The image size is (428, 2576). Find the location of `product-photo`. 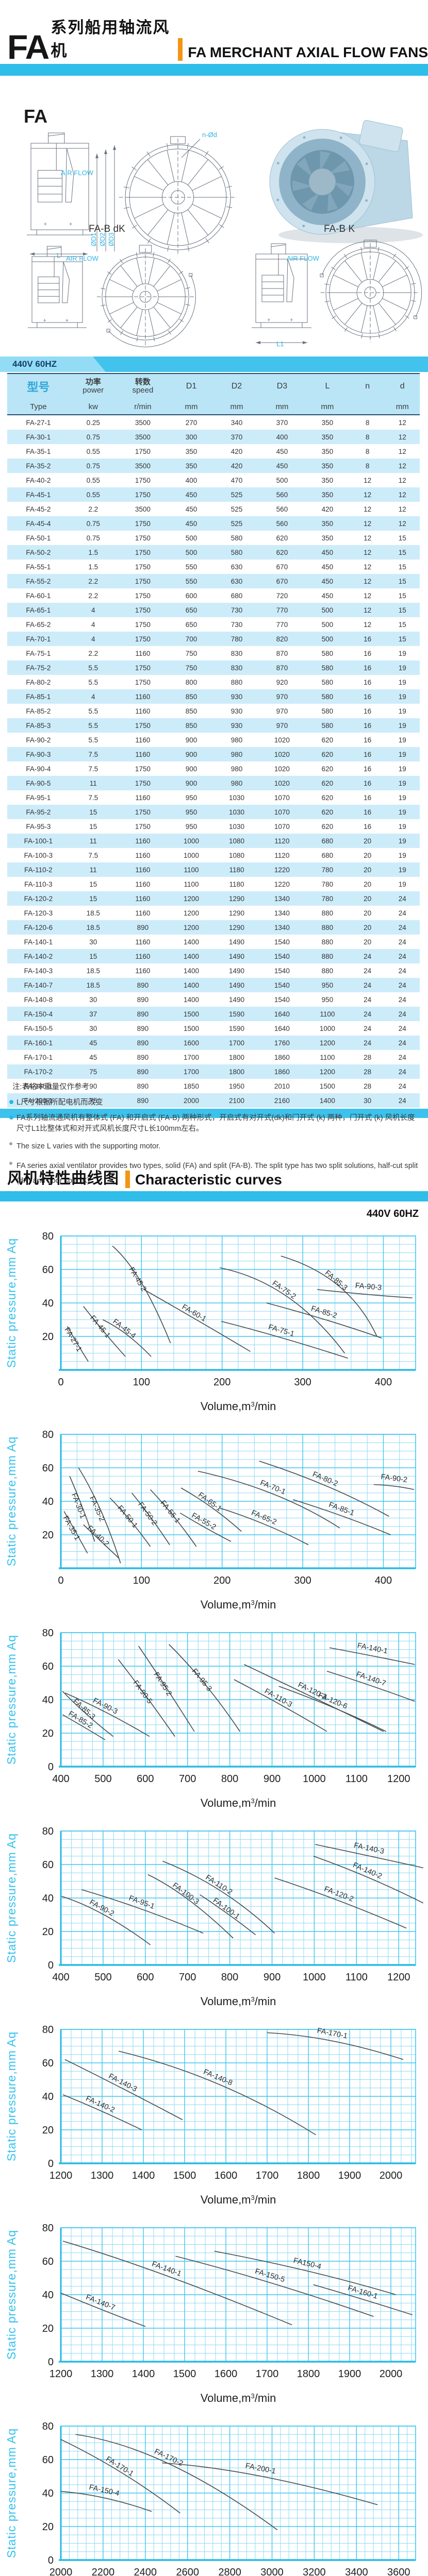

product-photo is located at coordinates (346, 181).